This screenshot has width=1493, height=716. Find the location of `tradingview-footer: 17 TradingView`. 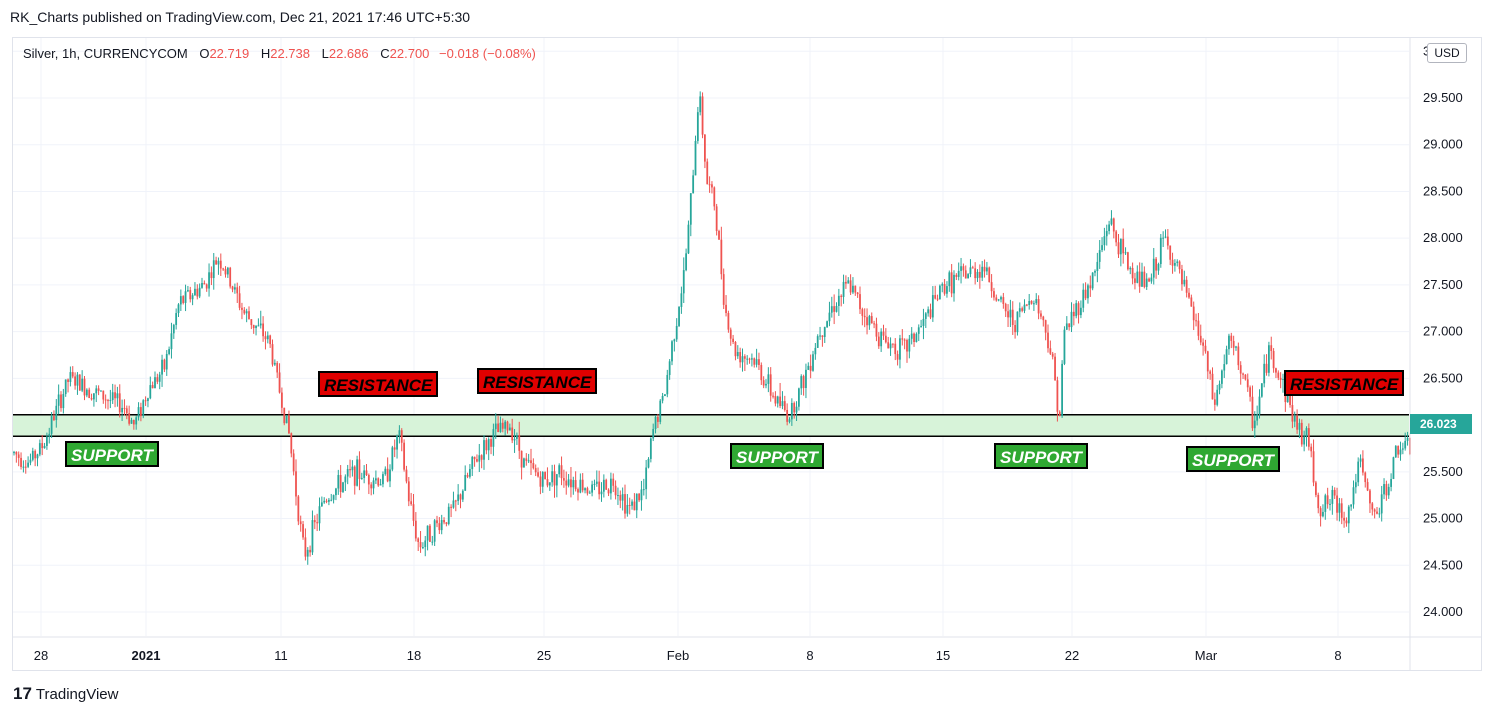

tradingview-footer: 17 TradingView is located at coordinates (65, 694).